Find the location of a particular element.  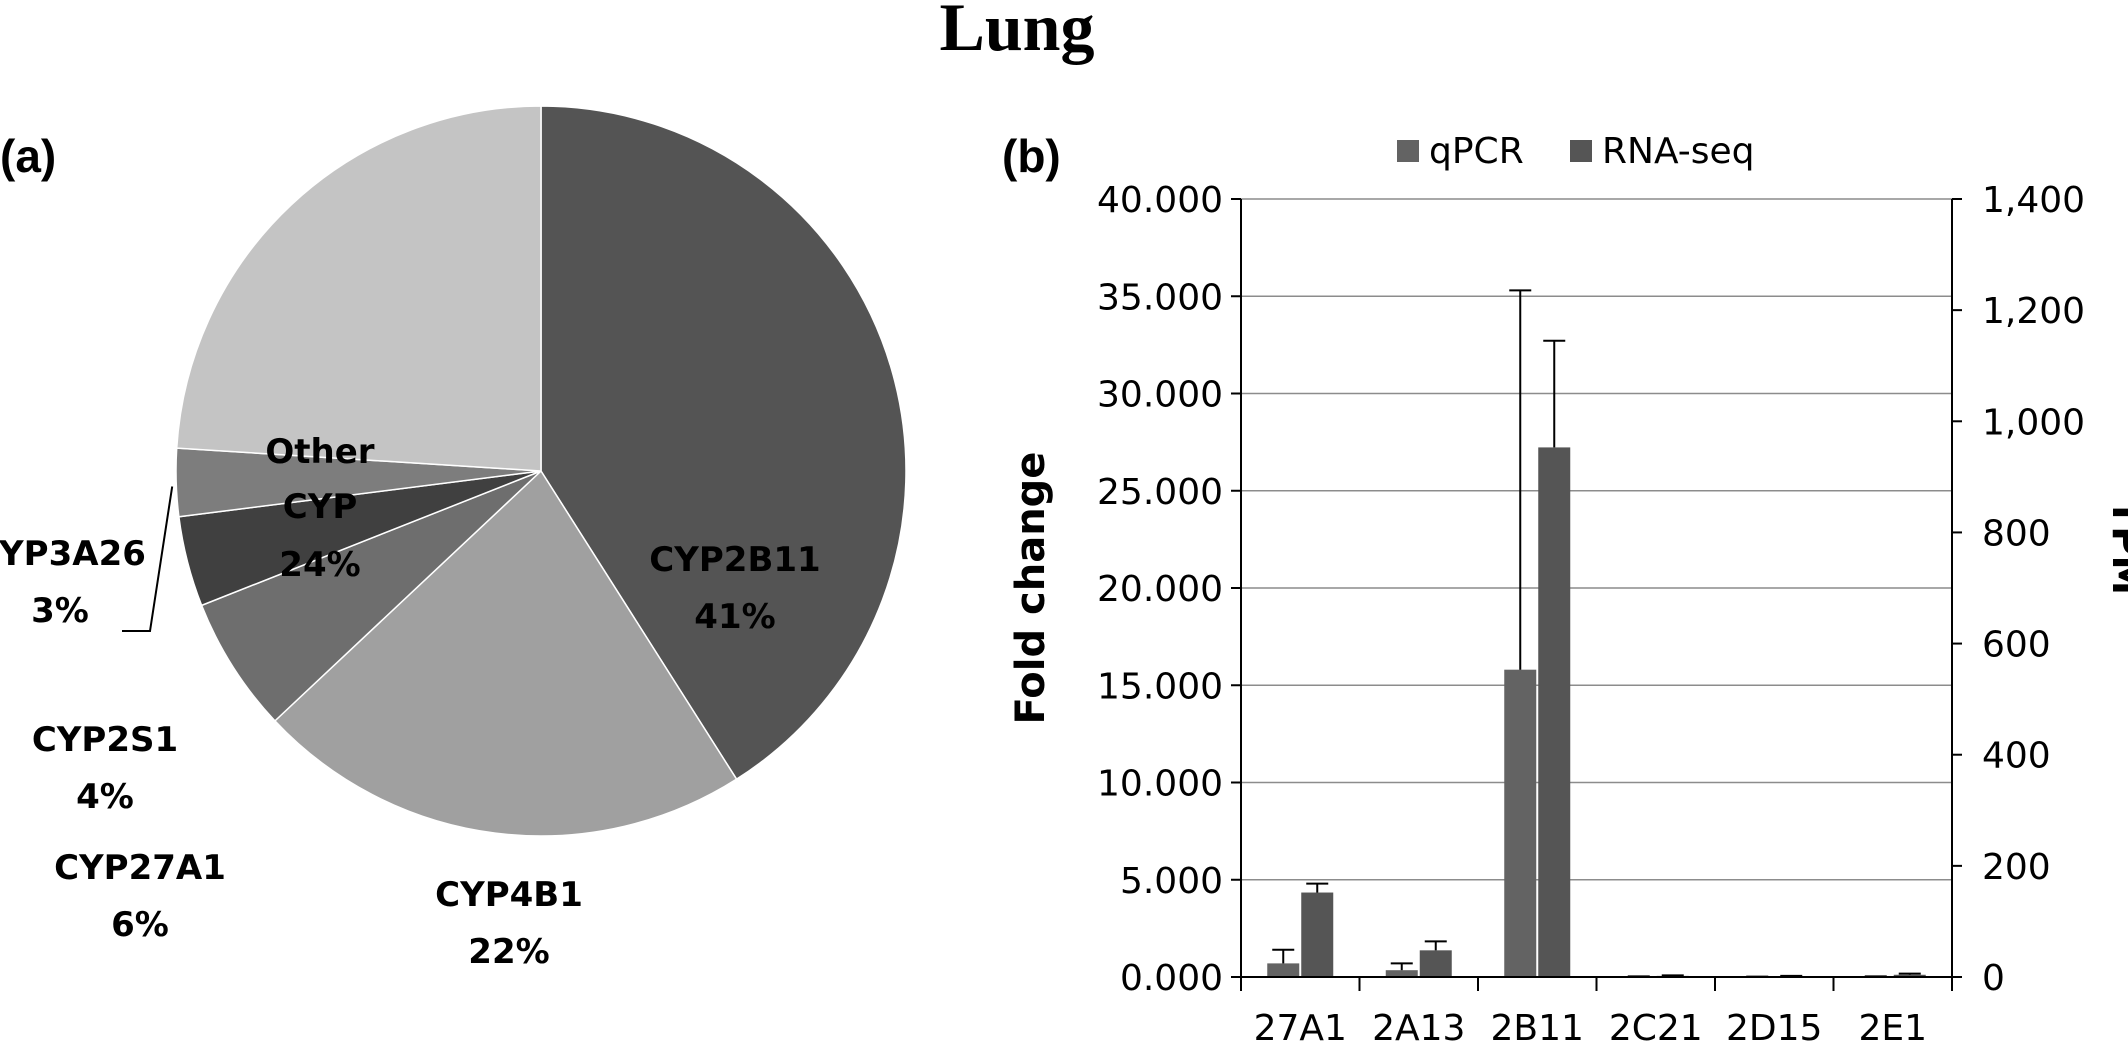

bar-qpcr-2a13 is located at coordinates (1401, 973).